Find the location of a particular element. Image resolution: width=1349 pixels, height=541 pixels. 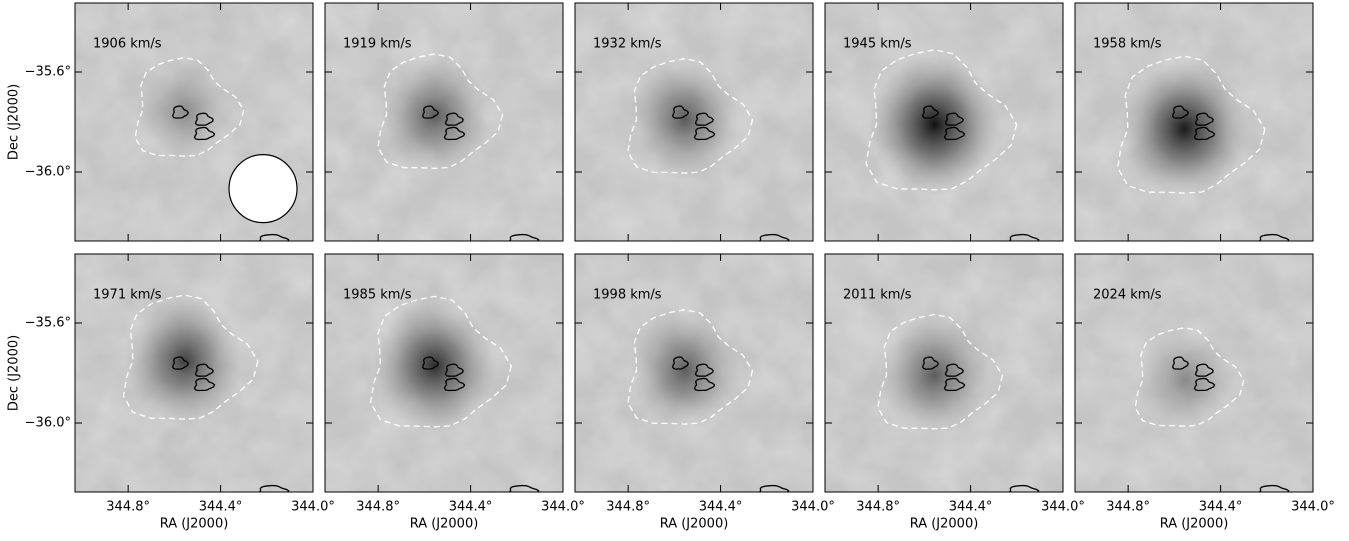

panel: 1919 km/s is located at coordinates (444, 122).